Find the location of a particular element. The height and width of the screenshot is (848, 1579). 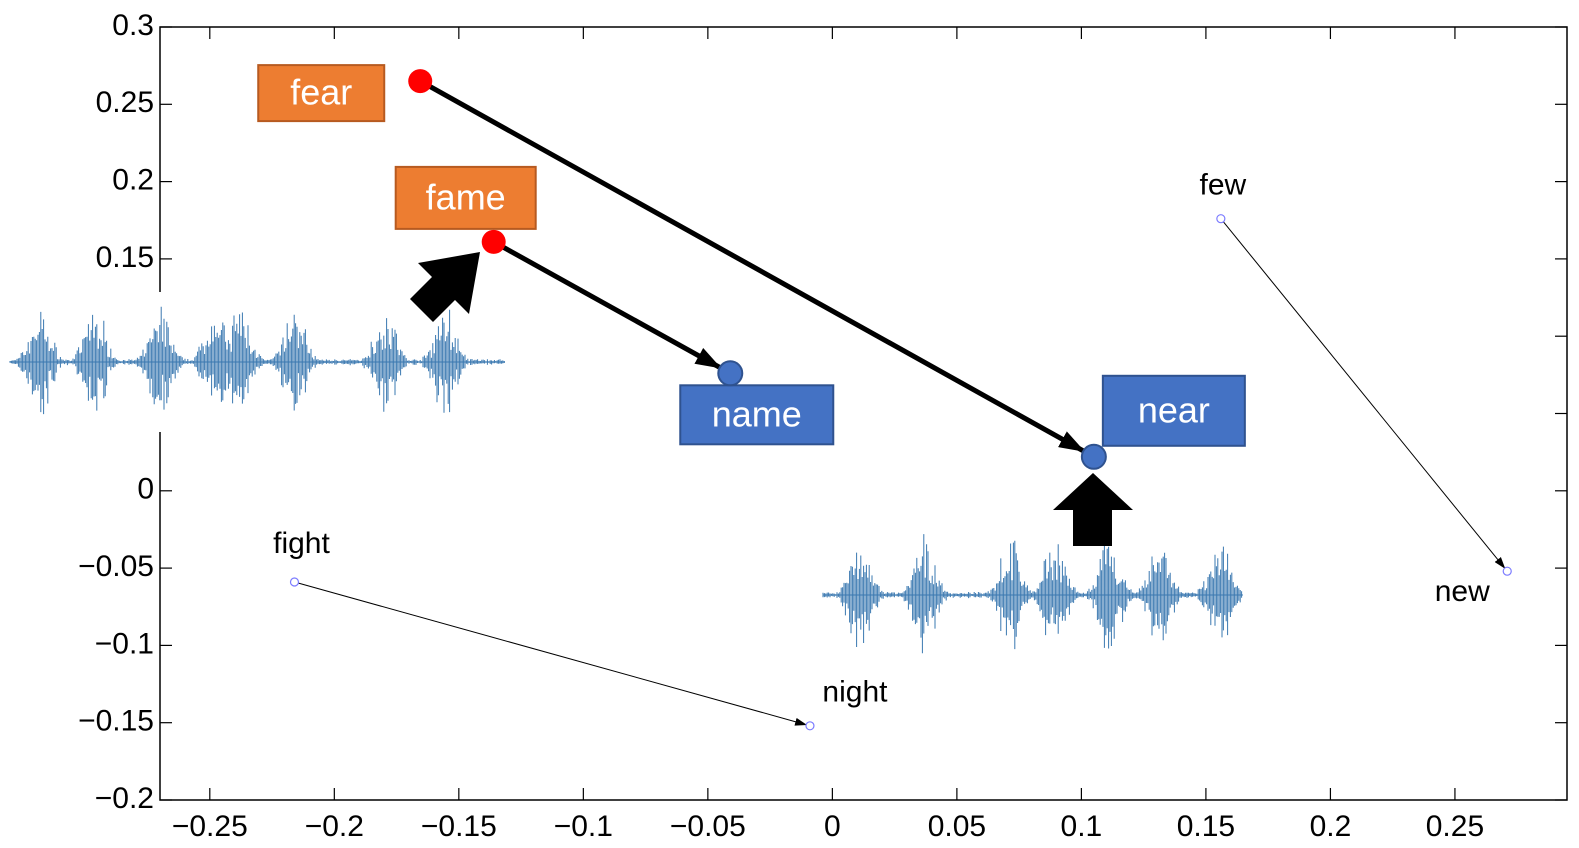

point-label: fear is located at coordinates (321, 92).